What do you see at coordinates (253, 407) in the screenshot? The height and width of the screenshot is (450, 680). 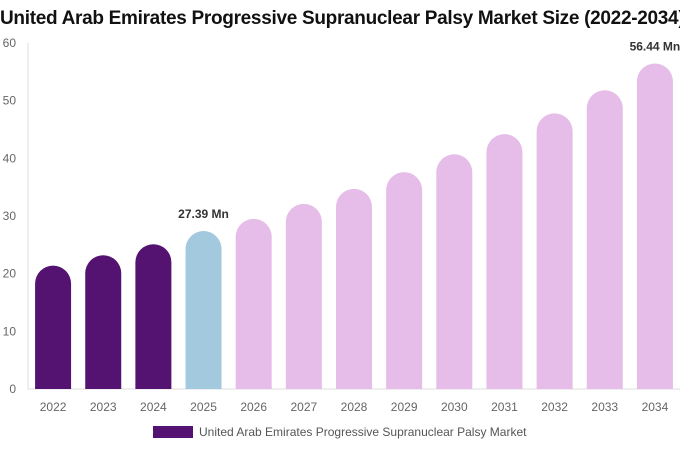 I see `x-tick-label: 2026` at bounding box center [253, 407].